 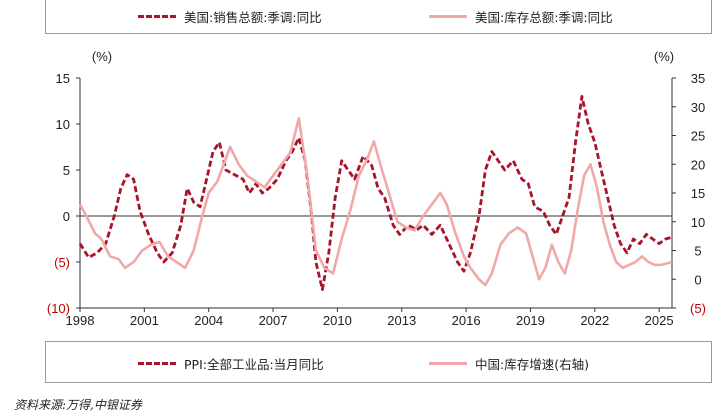 What do you see at coordinates (530, 320) in the screenshot?
I see `x-tick-label: 2019` at bounding box center [530, 320].